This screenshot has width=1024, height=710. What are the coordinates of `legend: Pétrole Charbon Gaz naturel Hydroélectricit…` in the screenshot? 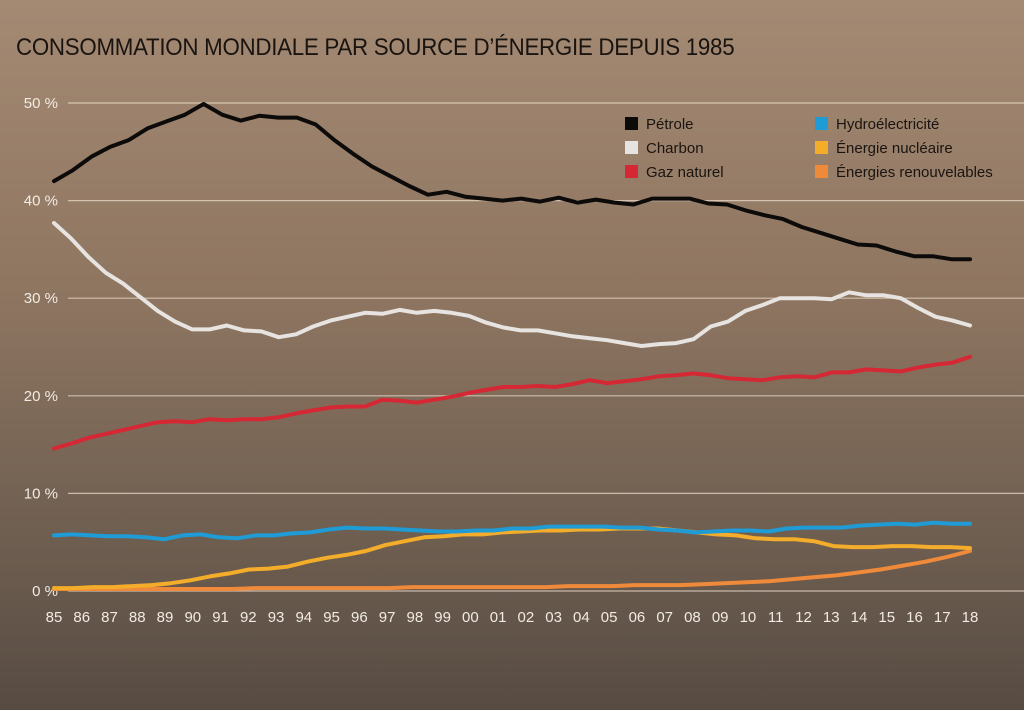 It's located at (809, 148).